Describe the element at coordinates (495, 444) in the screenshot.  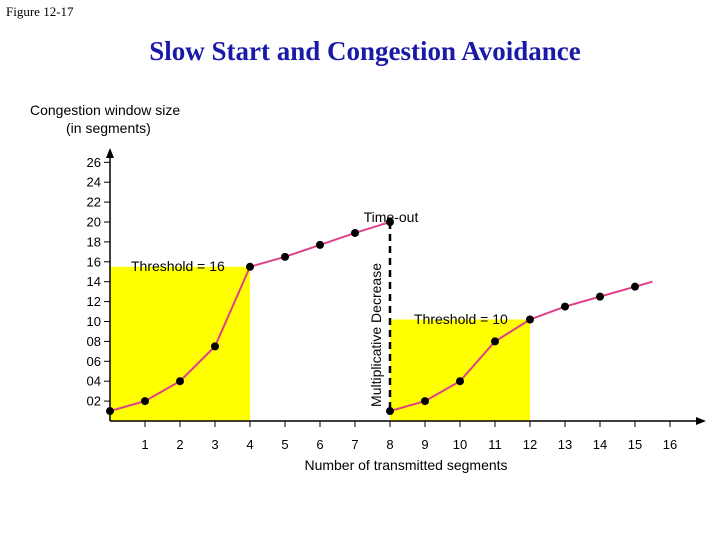
I see `x-tick-label: 11` at that location.